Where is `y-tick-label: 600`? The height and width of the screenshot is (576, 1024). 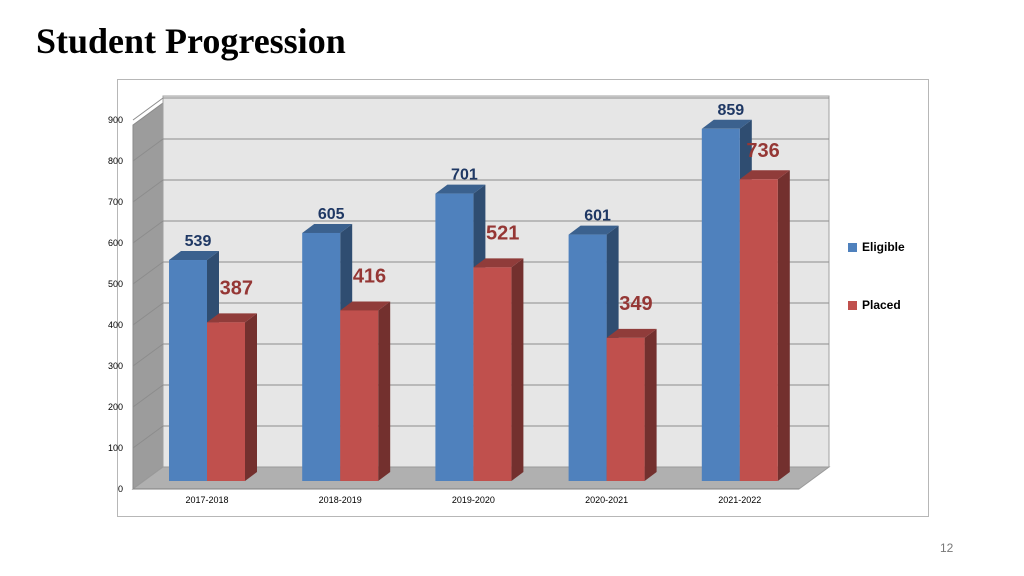
y-tick-label: 600 is located at coordinates (115, 243).